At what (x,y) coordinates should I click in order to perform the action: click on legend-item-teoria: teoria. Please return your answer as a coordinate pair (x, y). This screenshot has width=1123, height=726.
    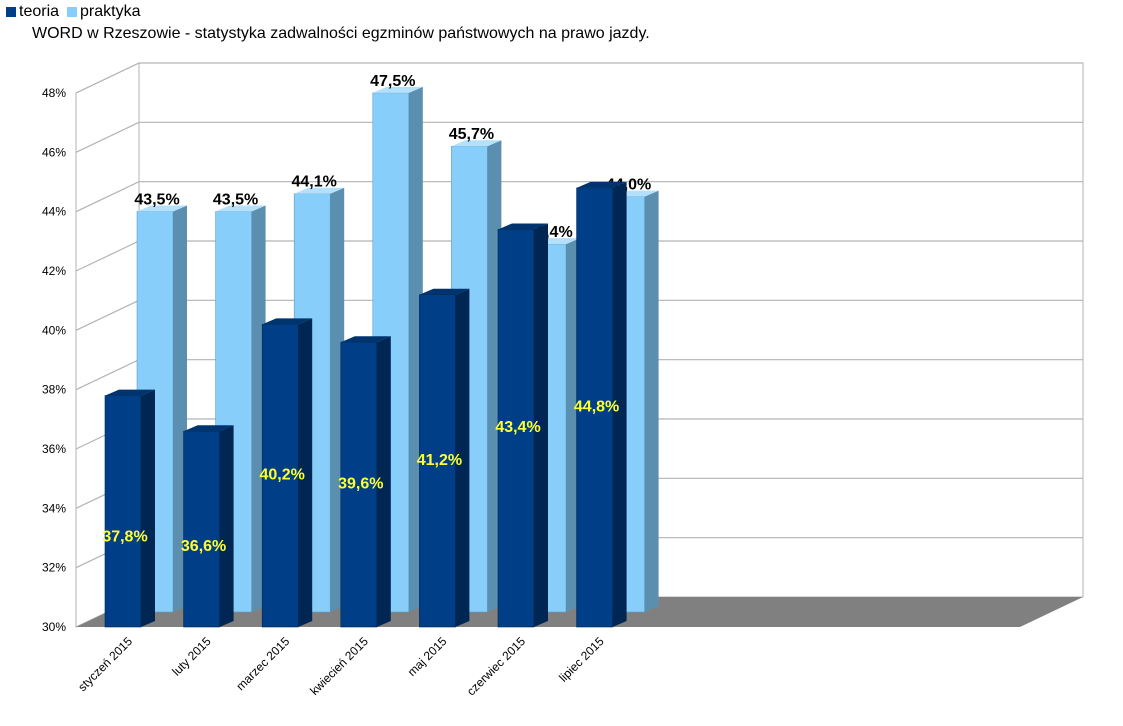
    Looking at the image, I should click on (32, 12).